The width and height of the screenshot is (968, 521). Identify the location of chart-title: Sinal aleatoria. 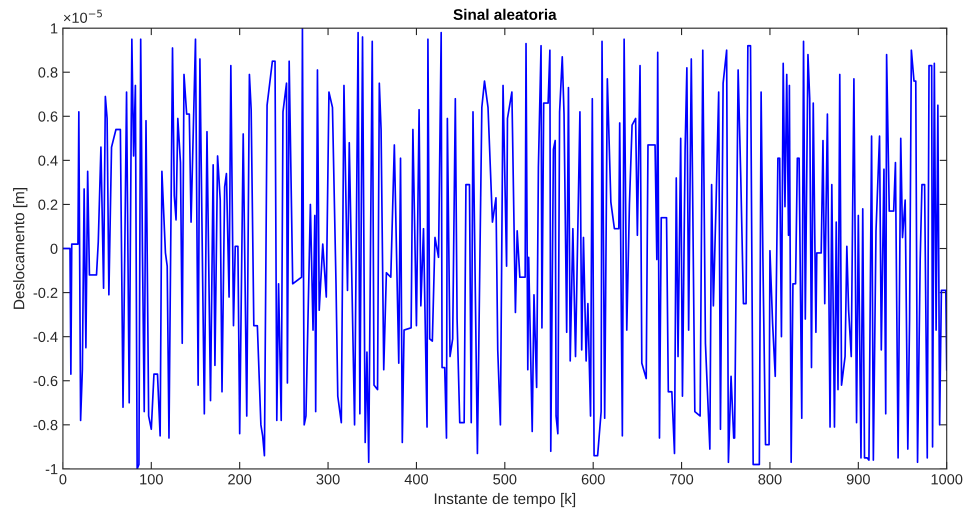
(505, 14).